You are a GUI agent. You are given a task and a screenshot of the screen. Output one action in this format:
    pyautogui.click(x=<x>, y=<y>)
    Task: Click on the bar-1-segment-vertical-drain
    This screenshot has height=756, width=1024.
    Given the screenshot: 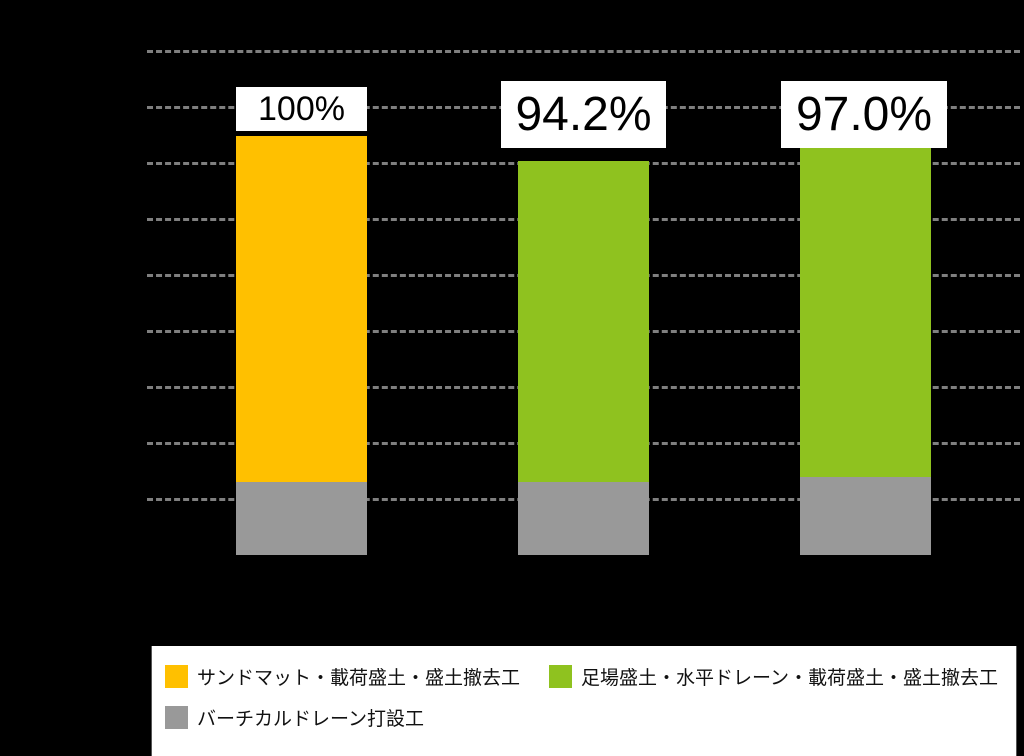 What is the action you would take?
    pyautogui.click(x=301, y=518)
    